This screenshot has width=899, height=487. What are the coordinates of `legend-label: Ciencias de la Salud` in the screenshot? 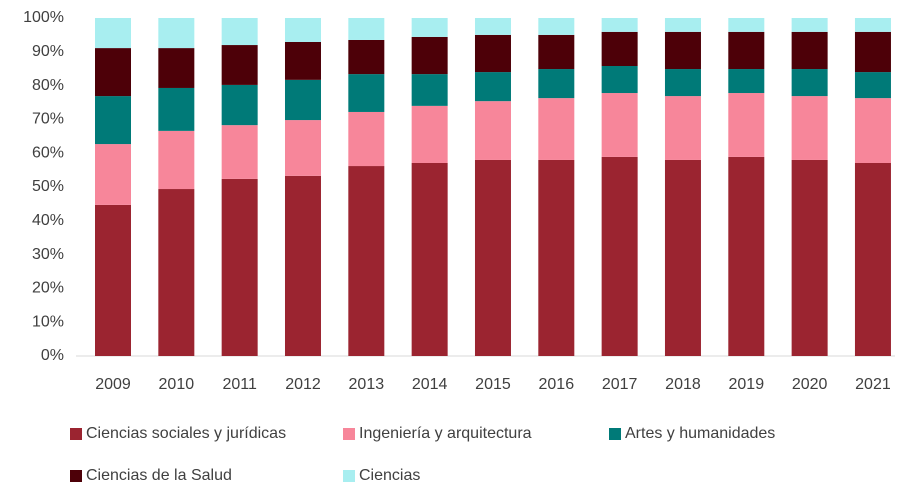 It's located at (159, 475).